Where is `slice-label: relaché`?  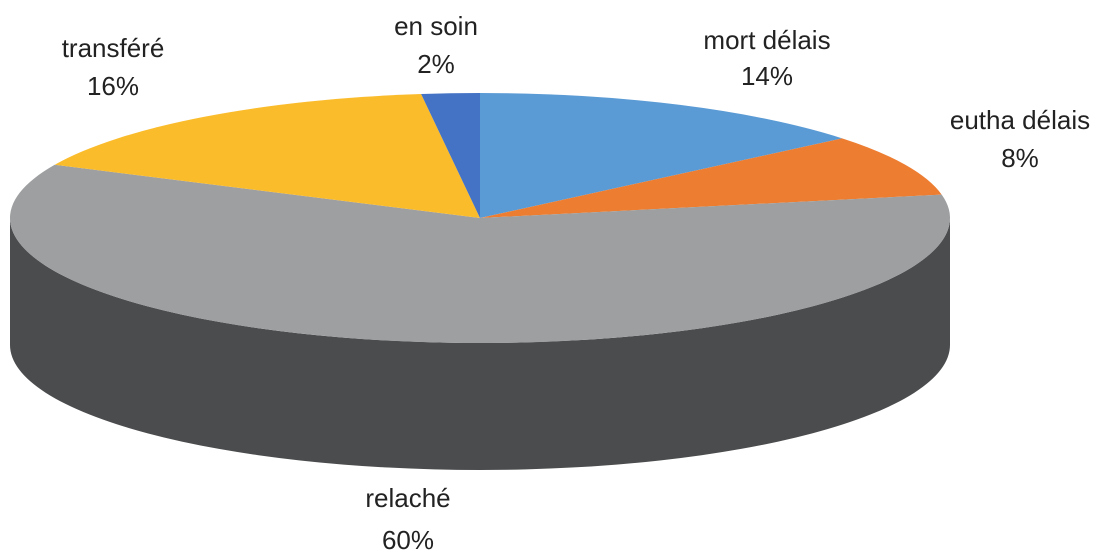 slice-label: relaché is located at coordinates (407, 498).